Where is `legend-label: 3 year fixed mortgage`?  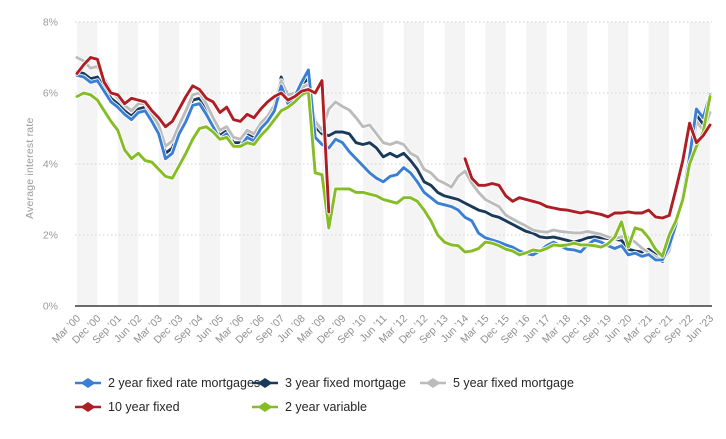 legend-label: 3 year fixed mortgage is located at coordinates (345, 383).